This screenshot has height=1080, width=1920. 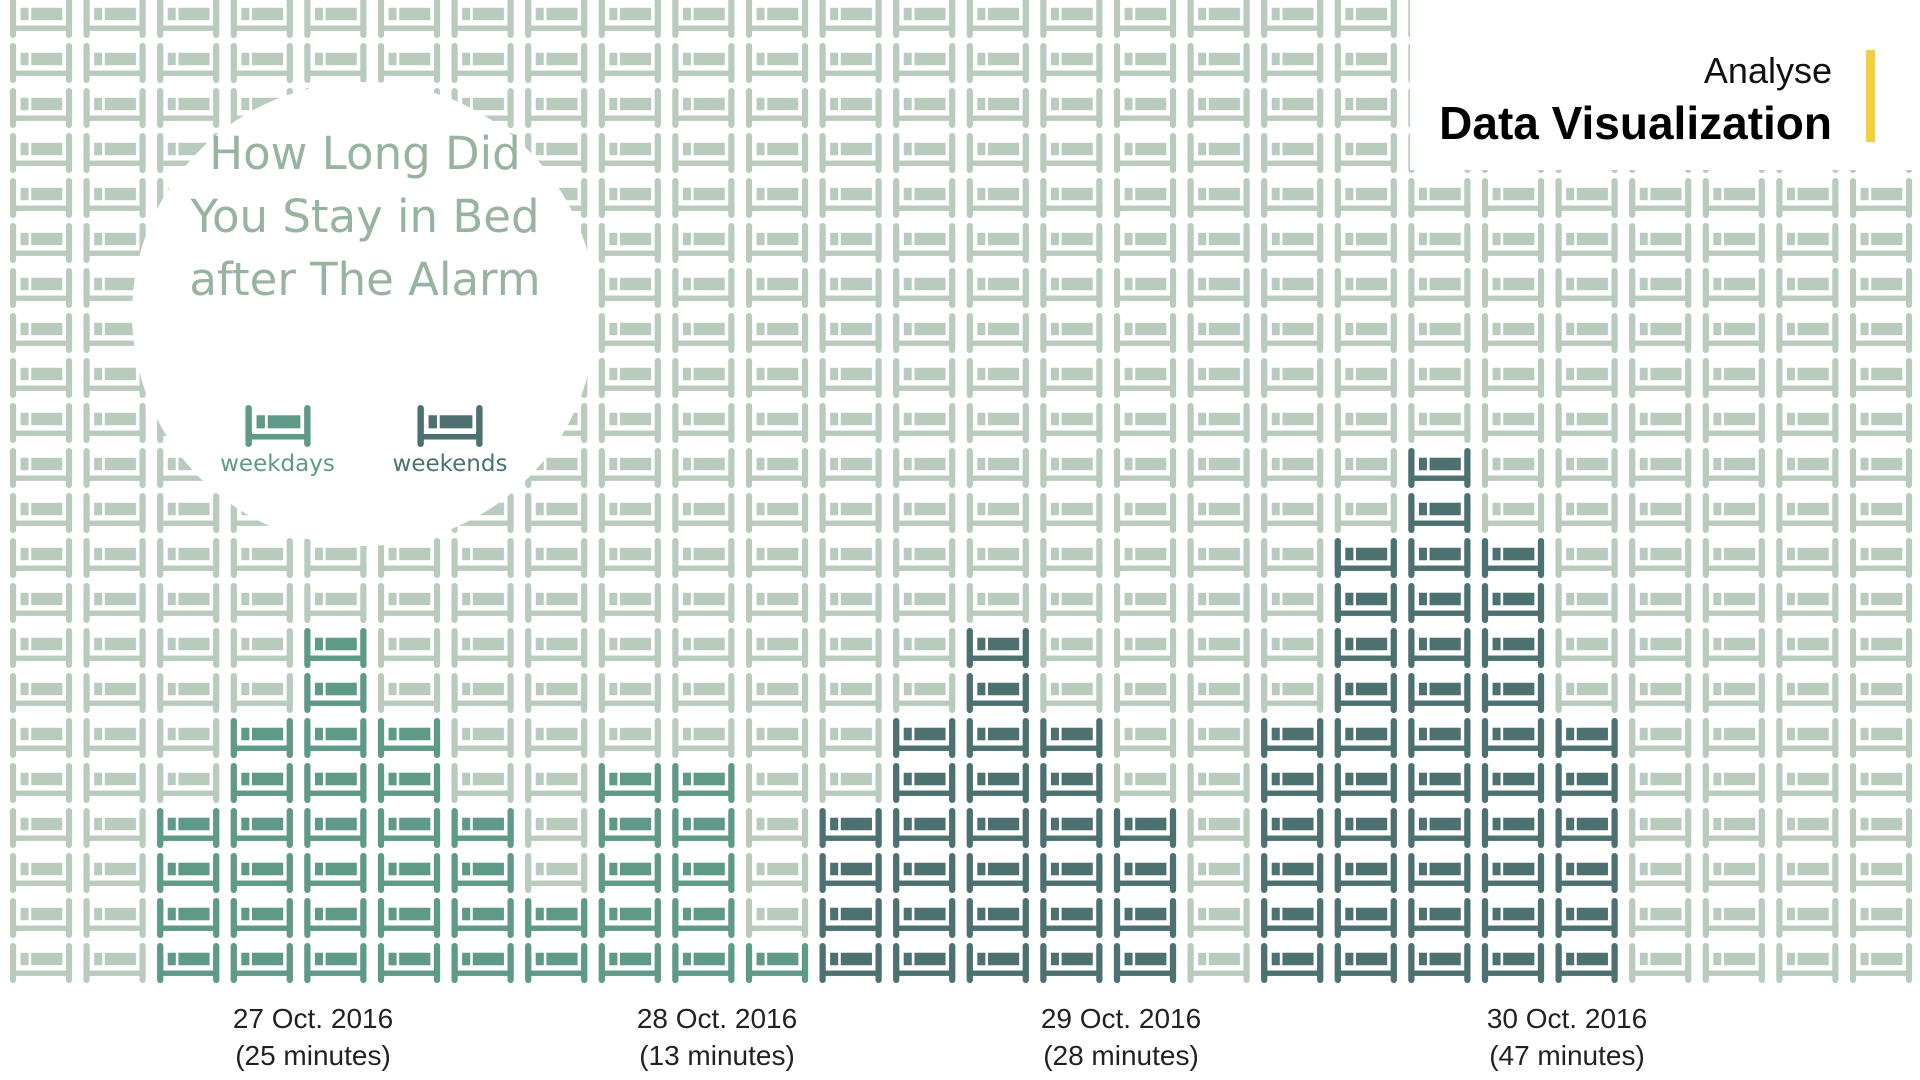 What do you see at coordinates (313, 1018) in the screenshot?
I see `bar-date: 27 Oct. 2016` at bounding box center [313, 1018].